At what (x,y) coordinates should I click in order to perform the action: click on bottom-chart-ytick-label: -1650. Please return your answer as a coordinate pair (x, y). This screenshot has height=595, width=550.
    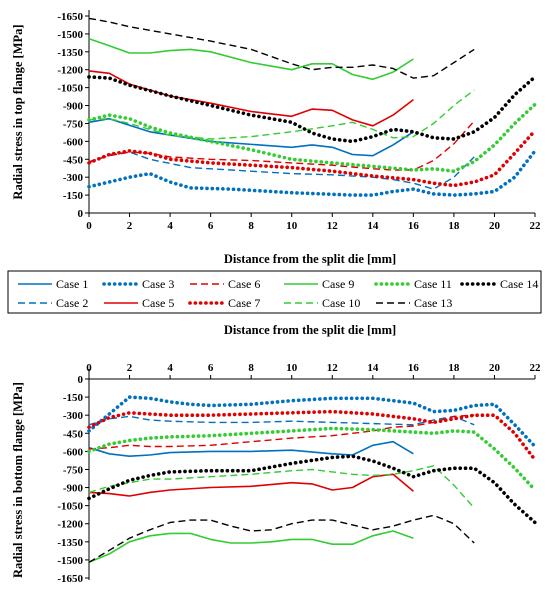
    Looking at the image, I should click on (70, 579).